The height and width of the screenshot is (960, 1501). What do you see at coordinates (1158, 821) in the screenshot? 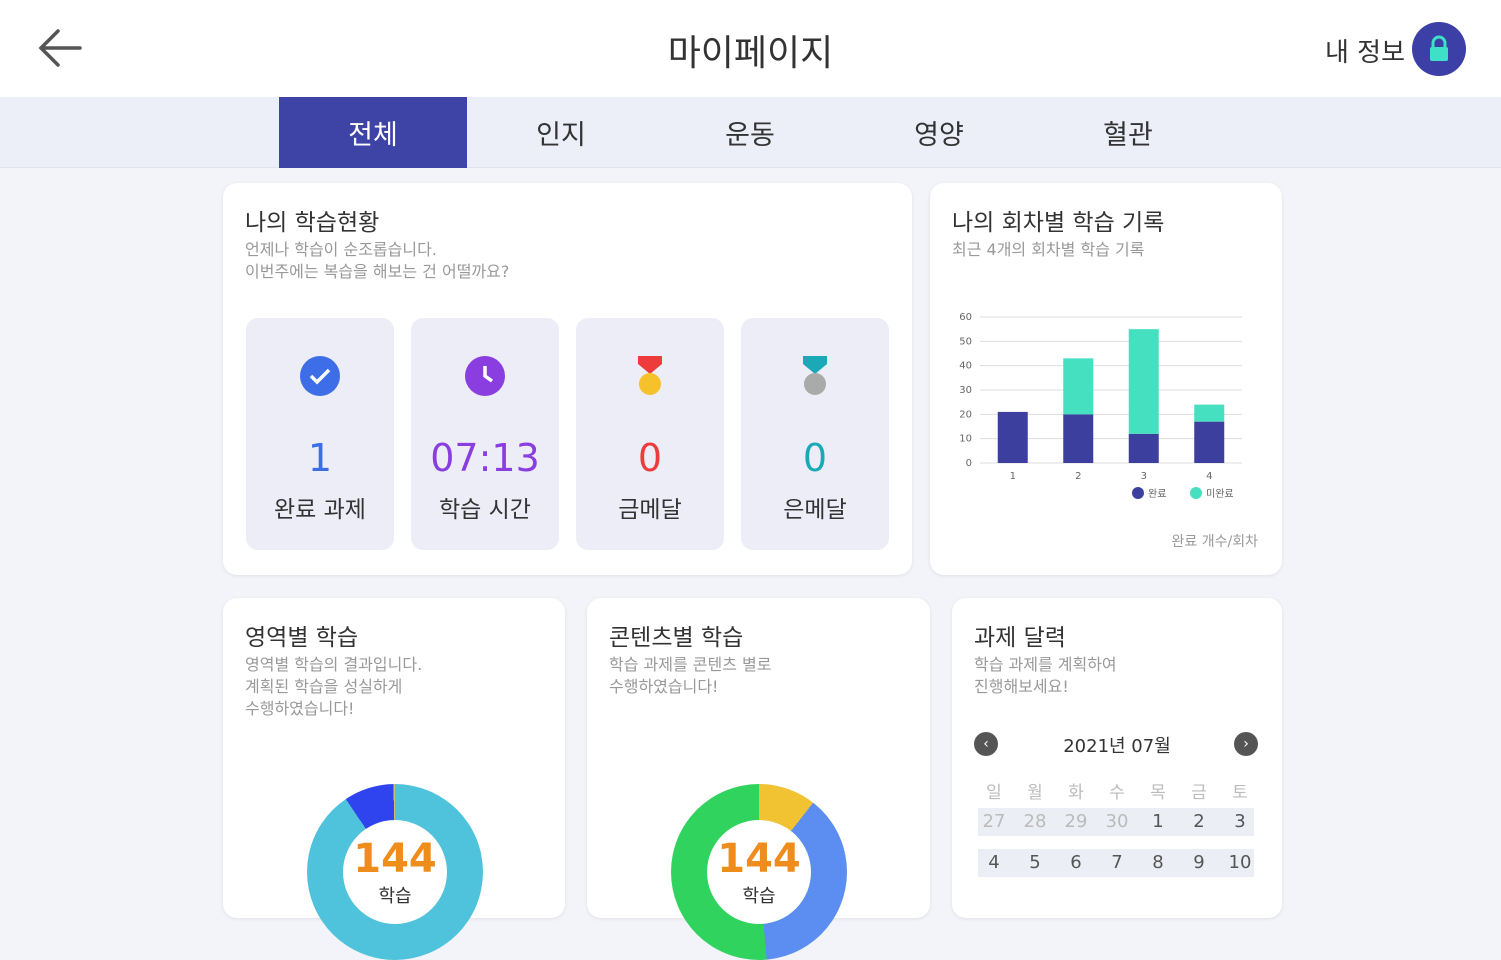
I see `calendar-day: 1` at bounding box center [1158, 821].